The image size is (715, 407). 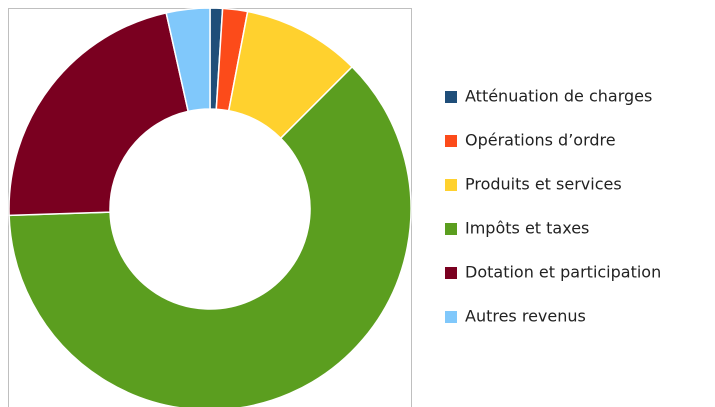 I want to click on legend-label: Impôts et taxes, so click(x=527, y=228).